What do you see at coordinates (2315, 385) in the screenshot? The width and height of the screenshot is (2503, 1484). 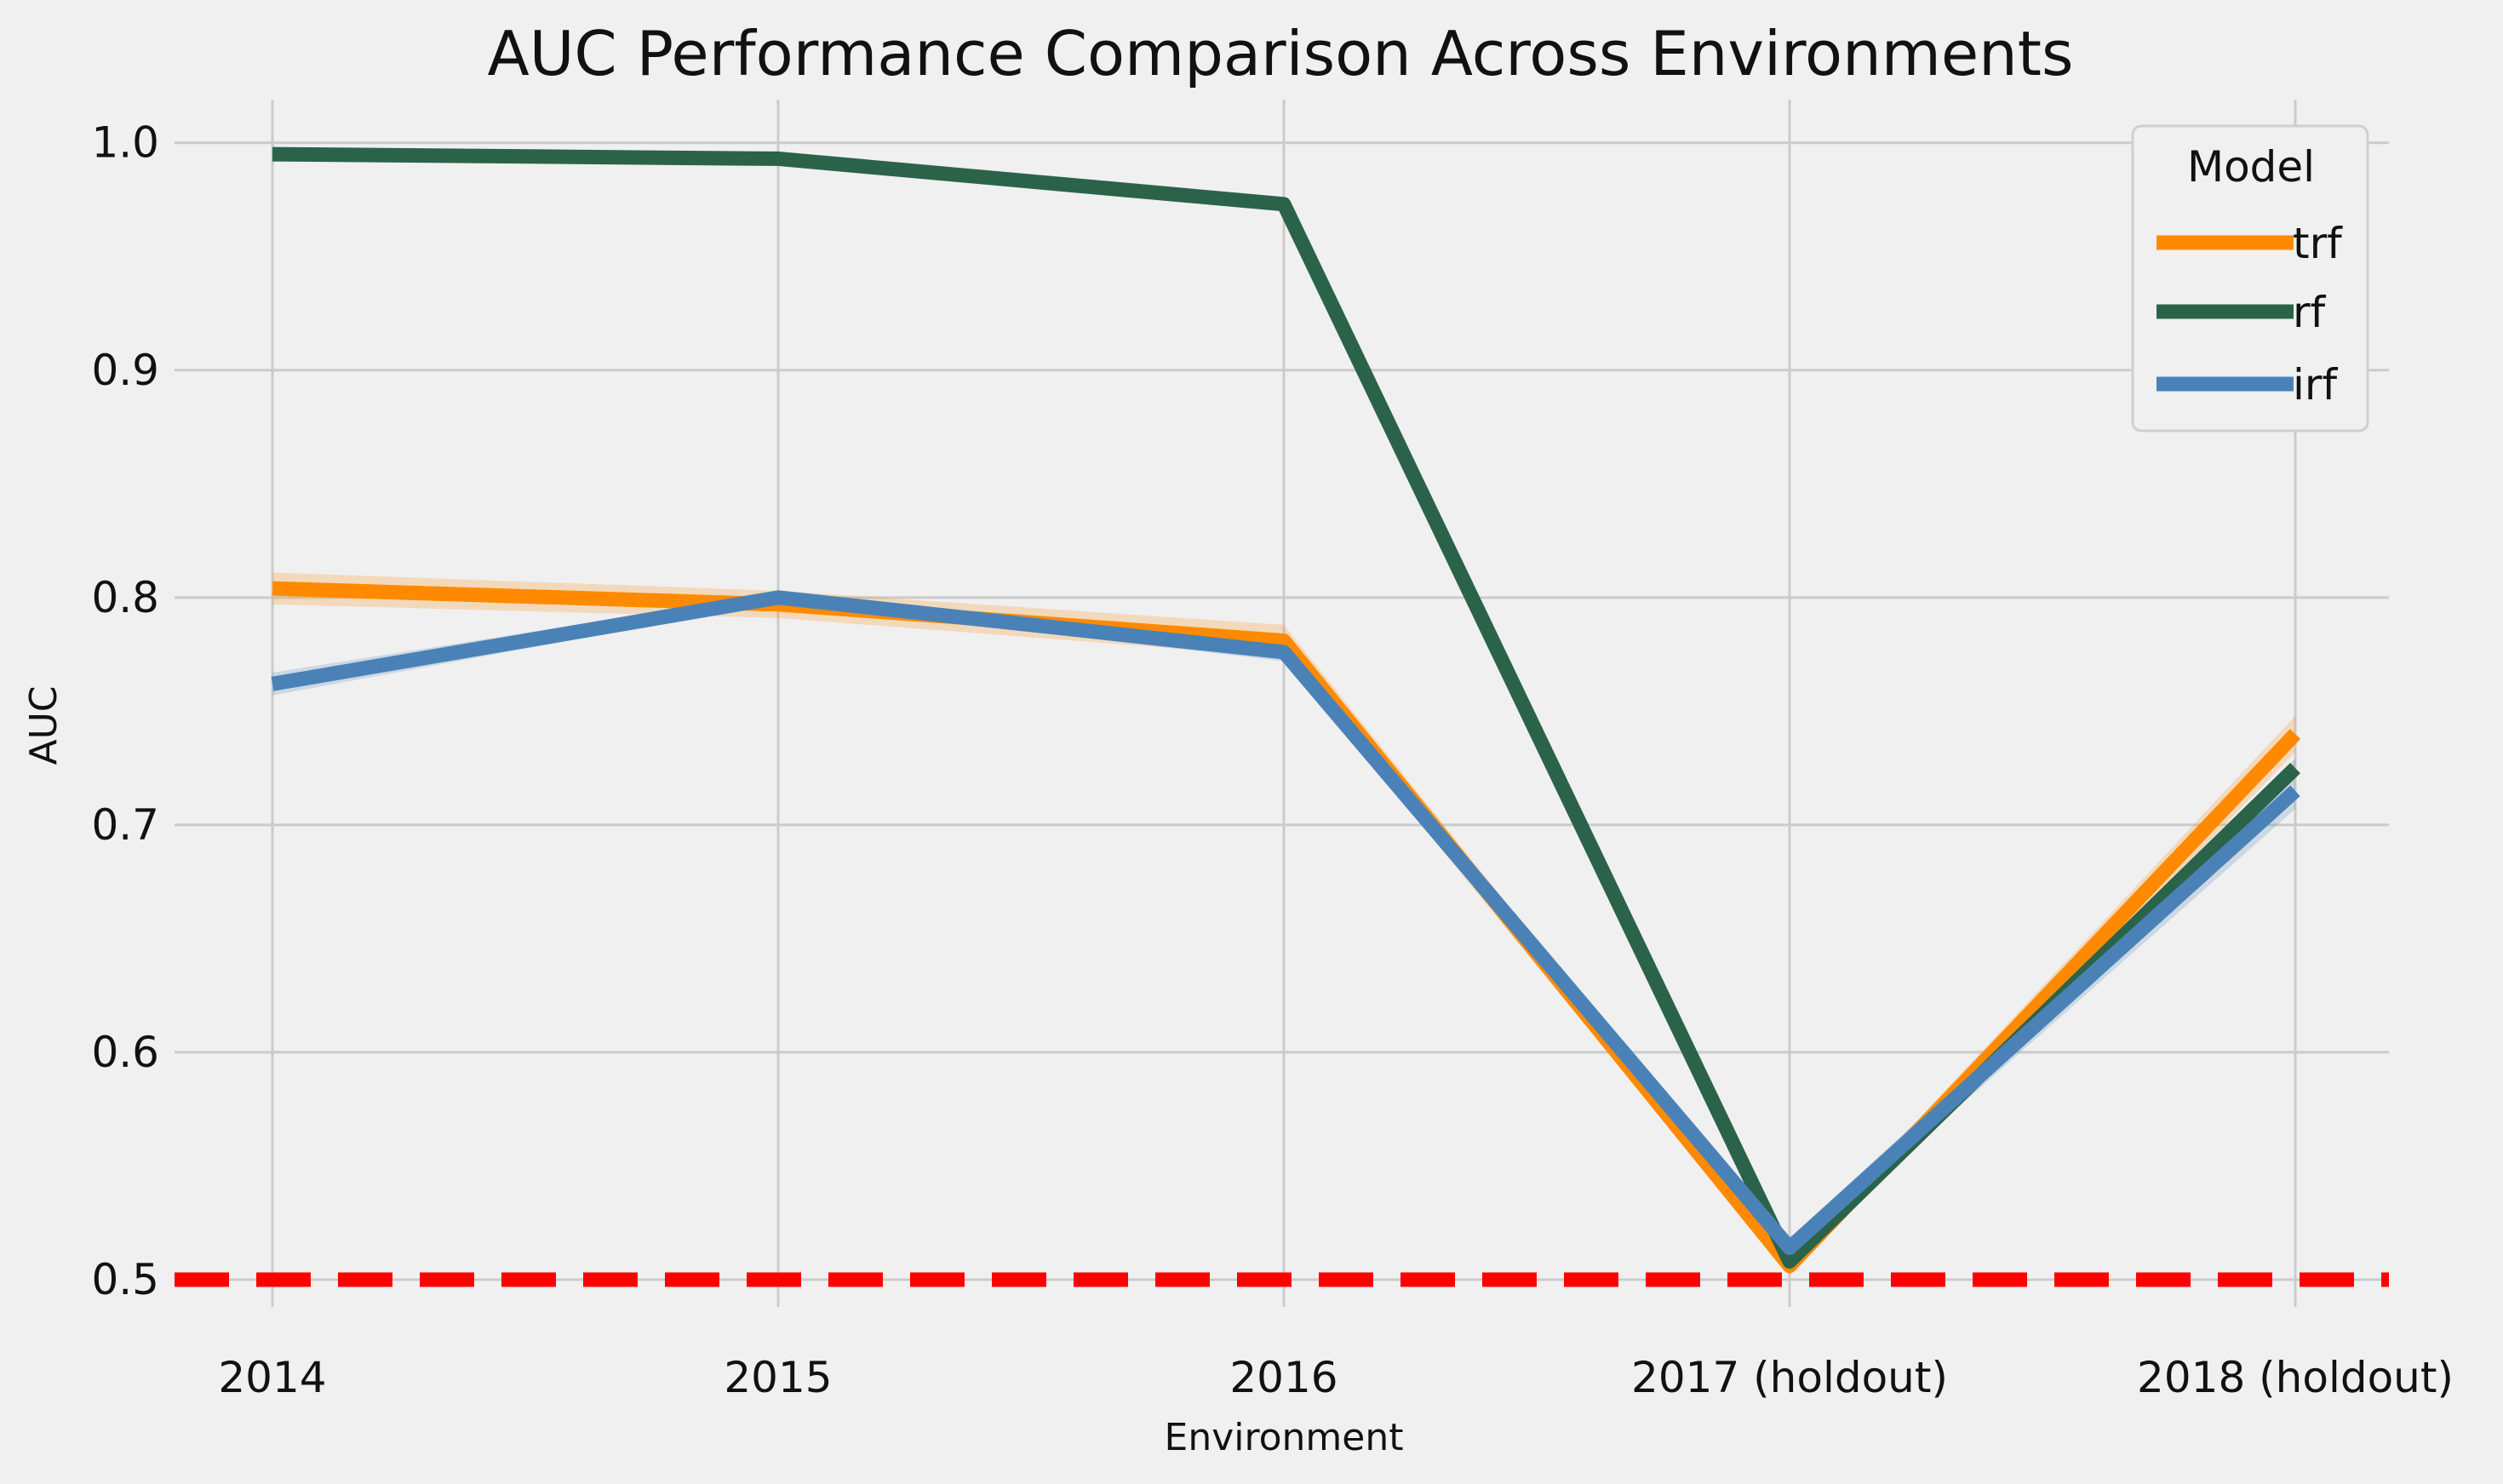 I see `legend-label-irf: irf` at bounding box center [2315, 385].